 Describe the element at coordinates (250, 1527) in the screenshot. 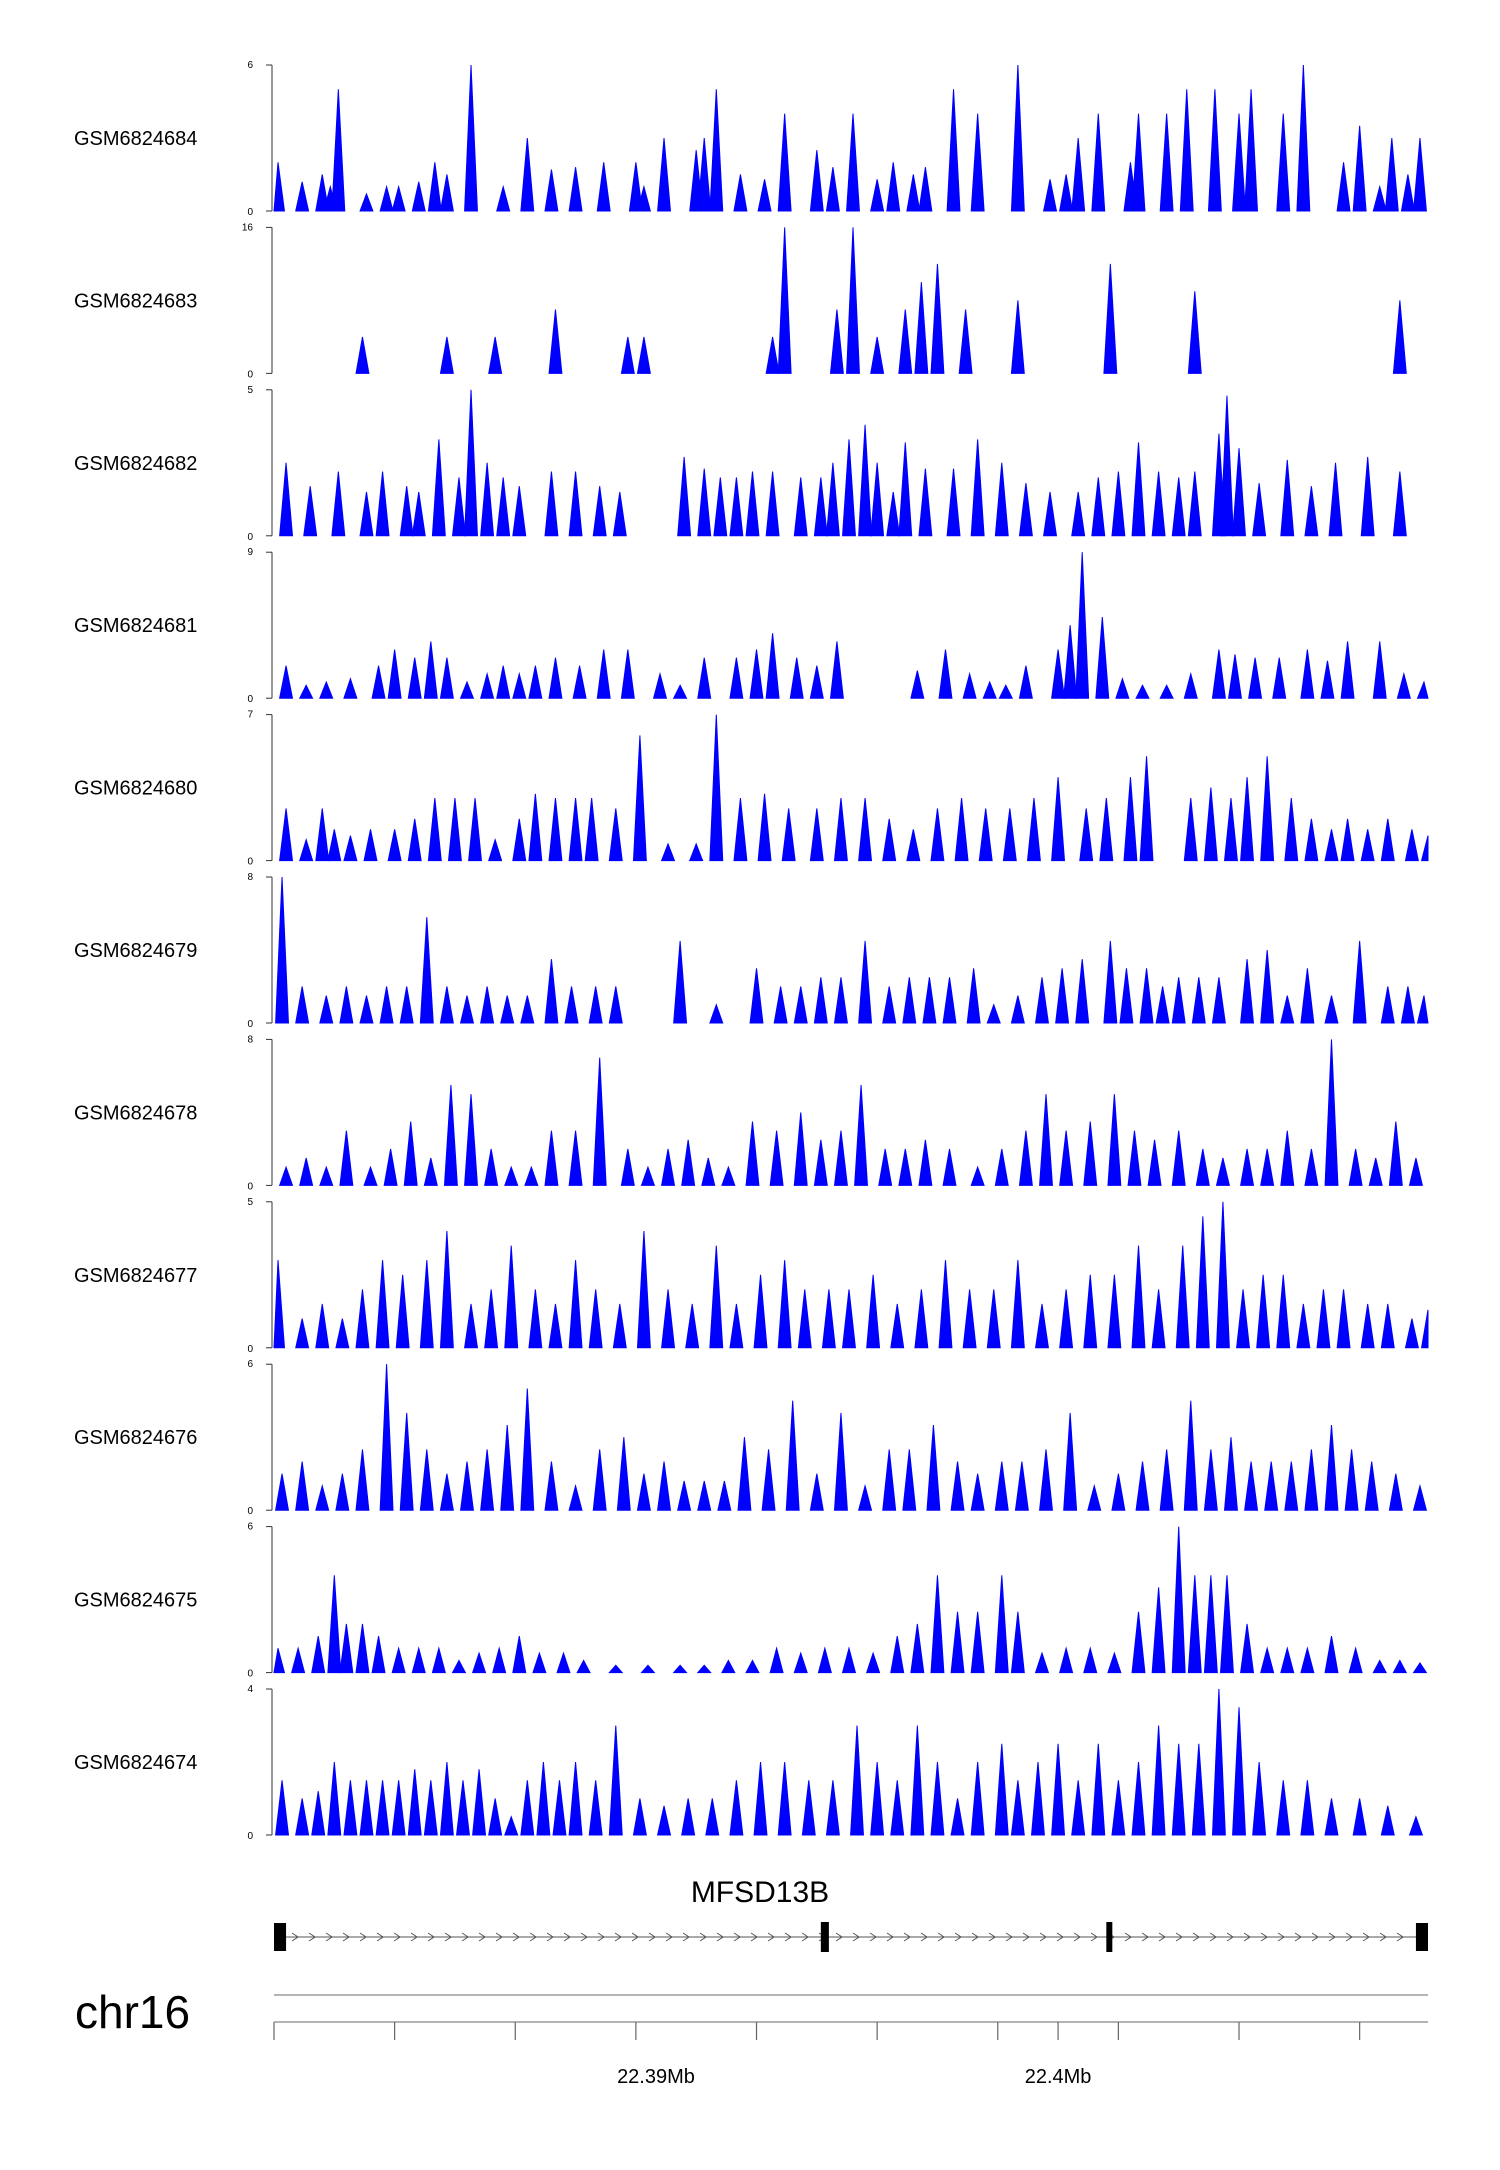

I see `y-max-tick-label: 6` at that location.